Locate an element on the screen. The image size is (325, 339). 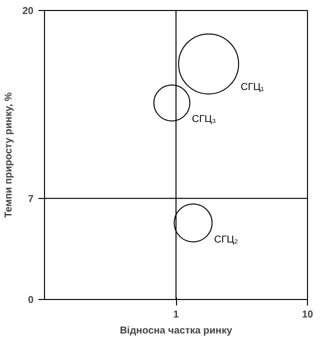
x-tick-label: 10 is located at coordinates (308, 315).